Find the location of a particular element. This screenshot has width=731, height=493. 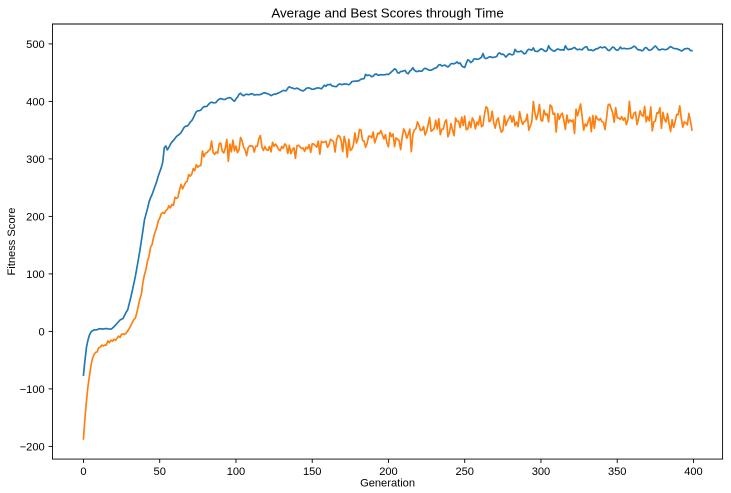

svg-text: 350 is located at coordinates (617, 472).